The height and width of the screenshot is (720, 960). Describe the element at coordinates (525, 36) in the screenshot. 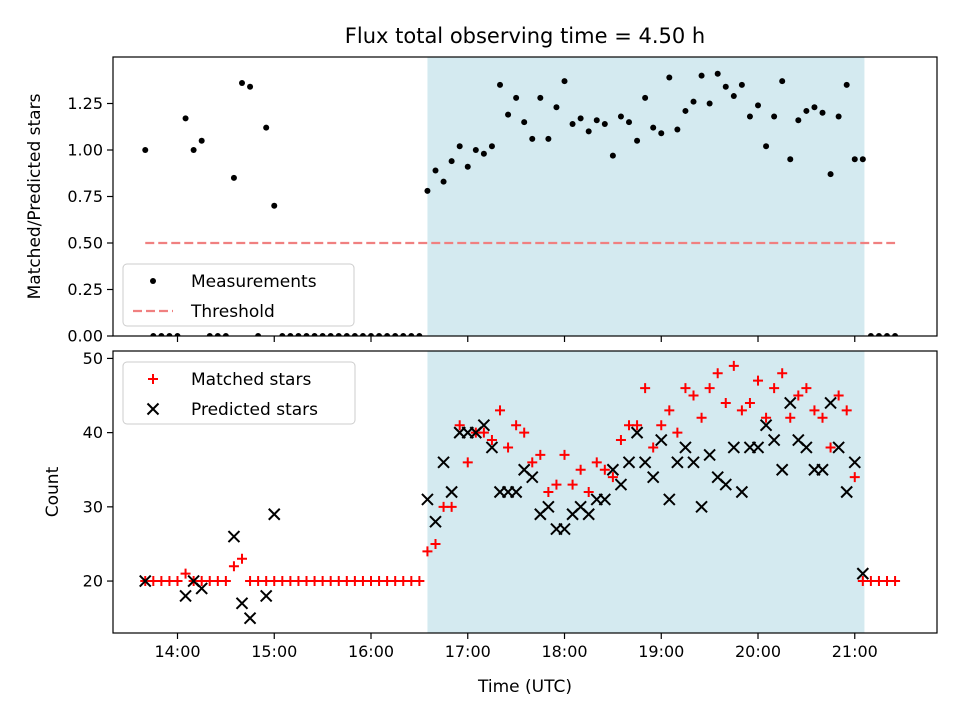

I see `figure-title: Flux total observing time = 4.50 h` at that location.